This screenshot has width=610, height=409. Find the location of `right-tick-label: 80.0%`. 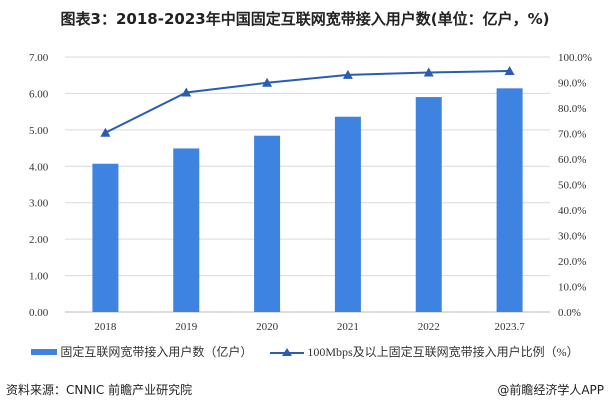

right-tick-label: 80.0% is located at coordinates (572, 109).